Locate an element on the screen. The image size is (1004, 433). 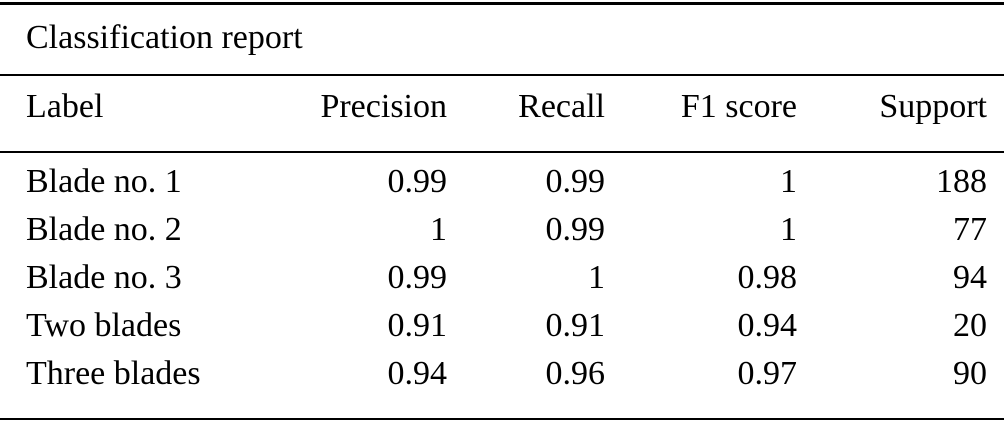
table-row: Two blades 0.91 0.91 0.94 20 is located at coordinates (502, 321).